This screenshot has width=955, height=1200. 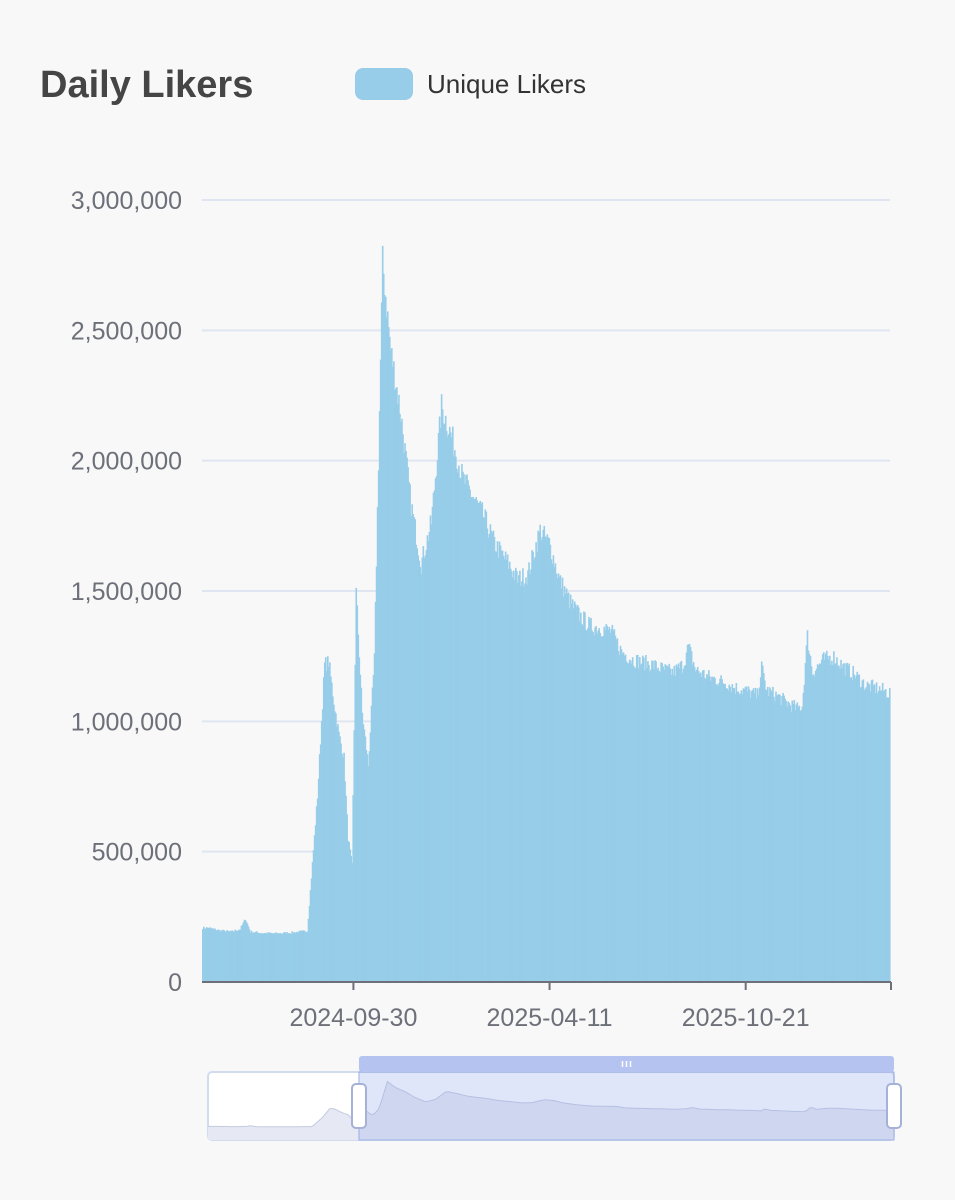 What do you see at coordinates (137, 853) in the screenshot?
I see `y-tick-label: 500,000` at bounding box center [137, 853].